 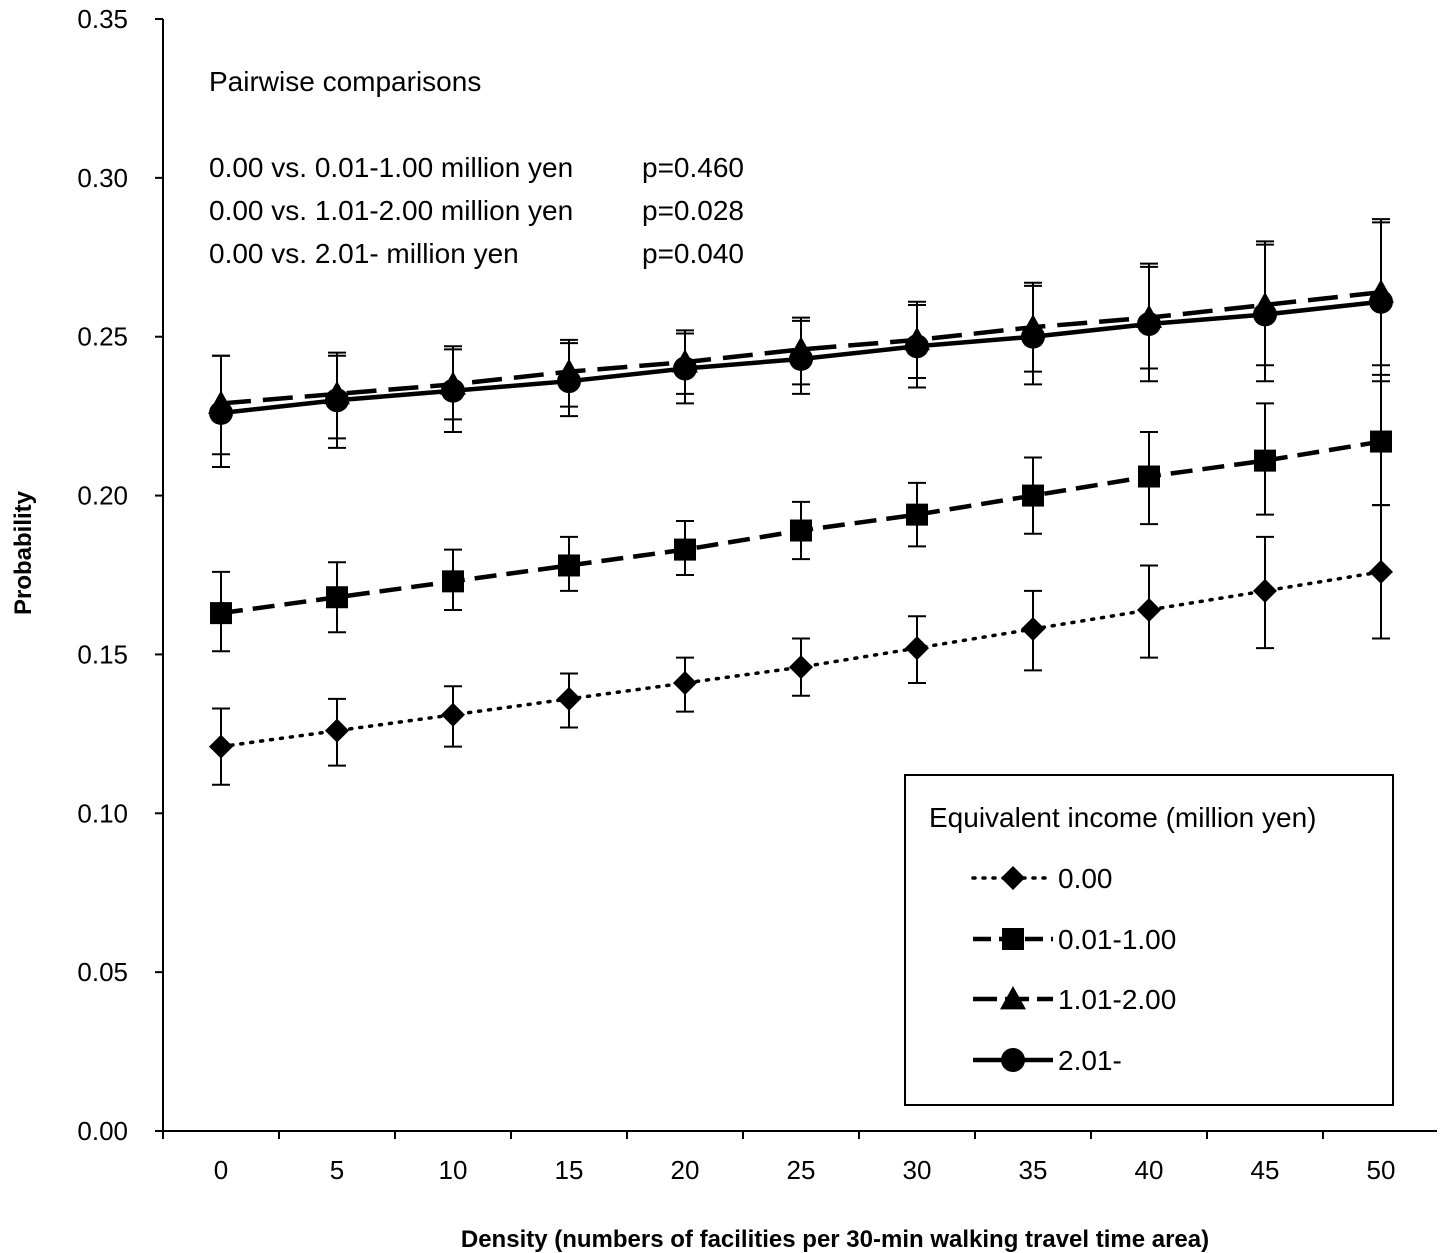 What do you see at coordinates (1013, 939) in the screenshot?
I see `legend-item-2-marker` at bounding box center [1013, 939].